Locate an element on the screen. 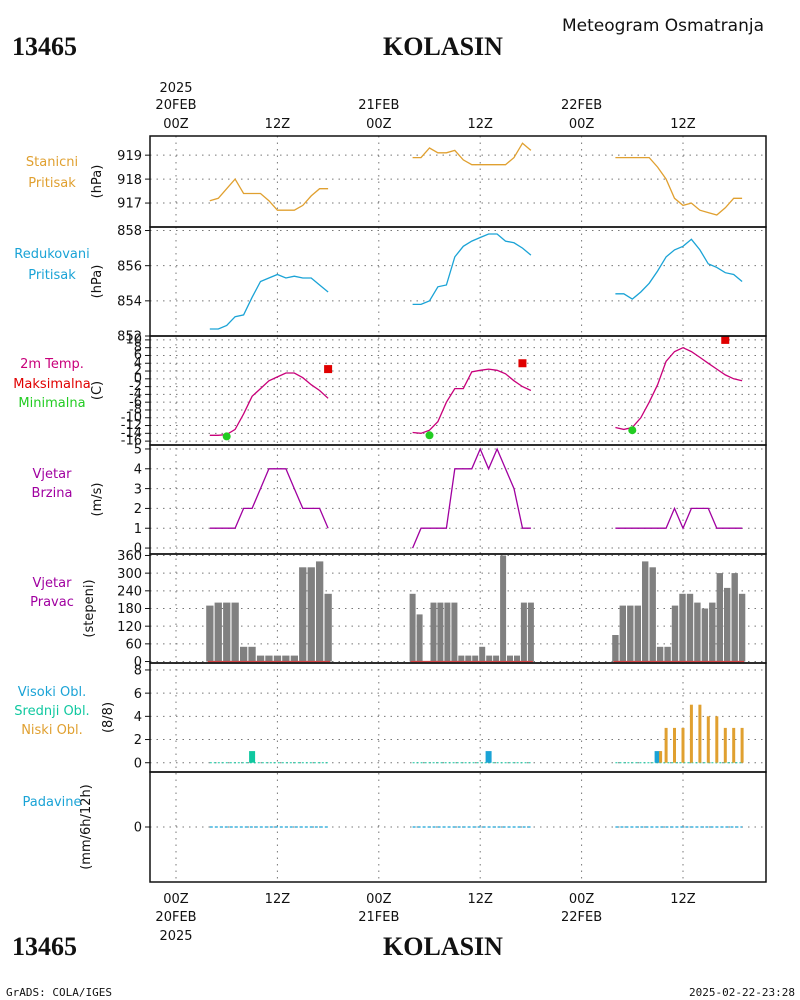 This screenshot has height=1000, width=800. y-tick-label: 852 is located at coordinates (129, 337).